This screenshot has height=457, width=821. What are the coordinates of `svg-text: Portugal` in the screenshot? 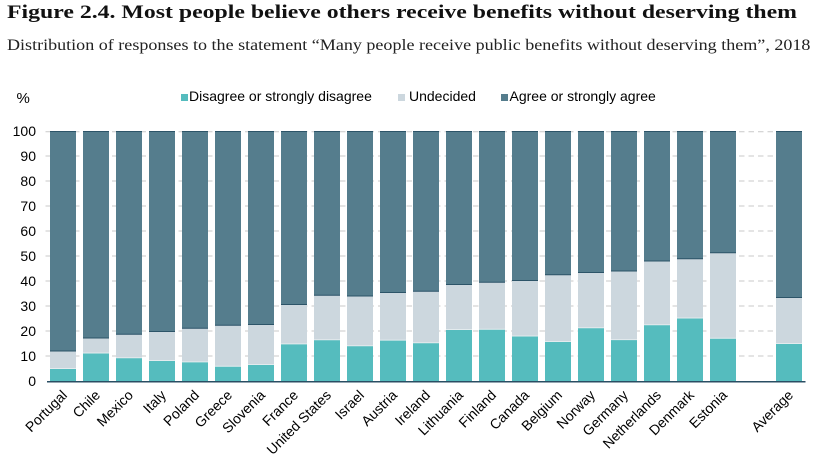 It's located at (46, 411).